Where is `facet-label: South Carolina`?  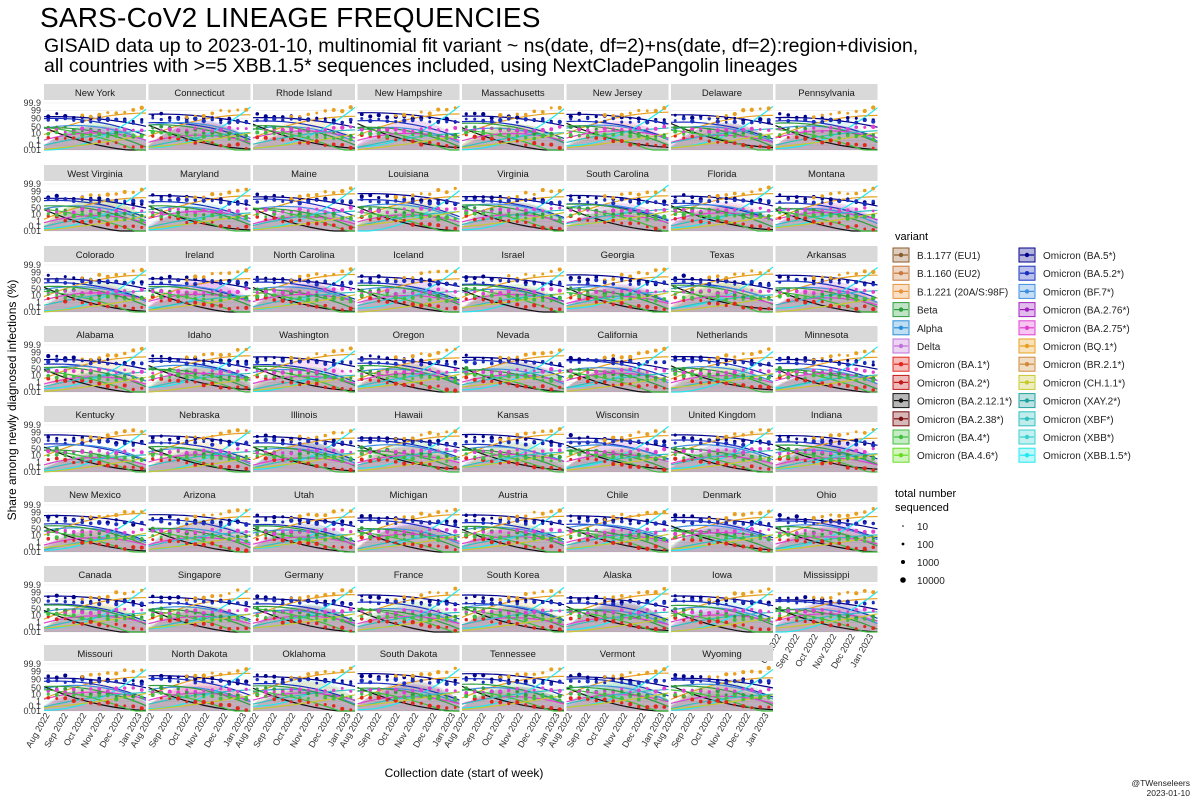 facet-label: South Carolina is located at coordinates (618, 174).